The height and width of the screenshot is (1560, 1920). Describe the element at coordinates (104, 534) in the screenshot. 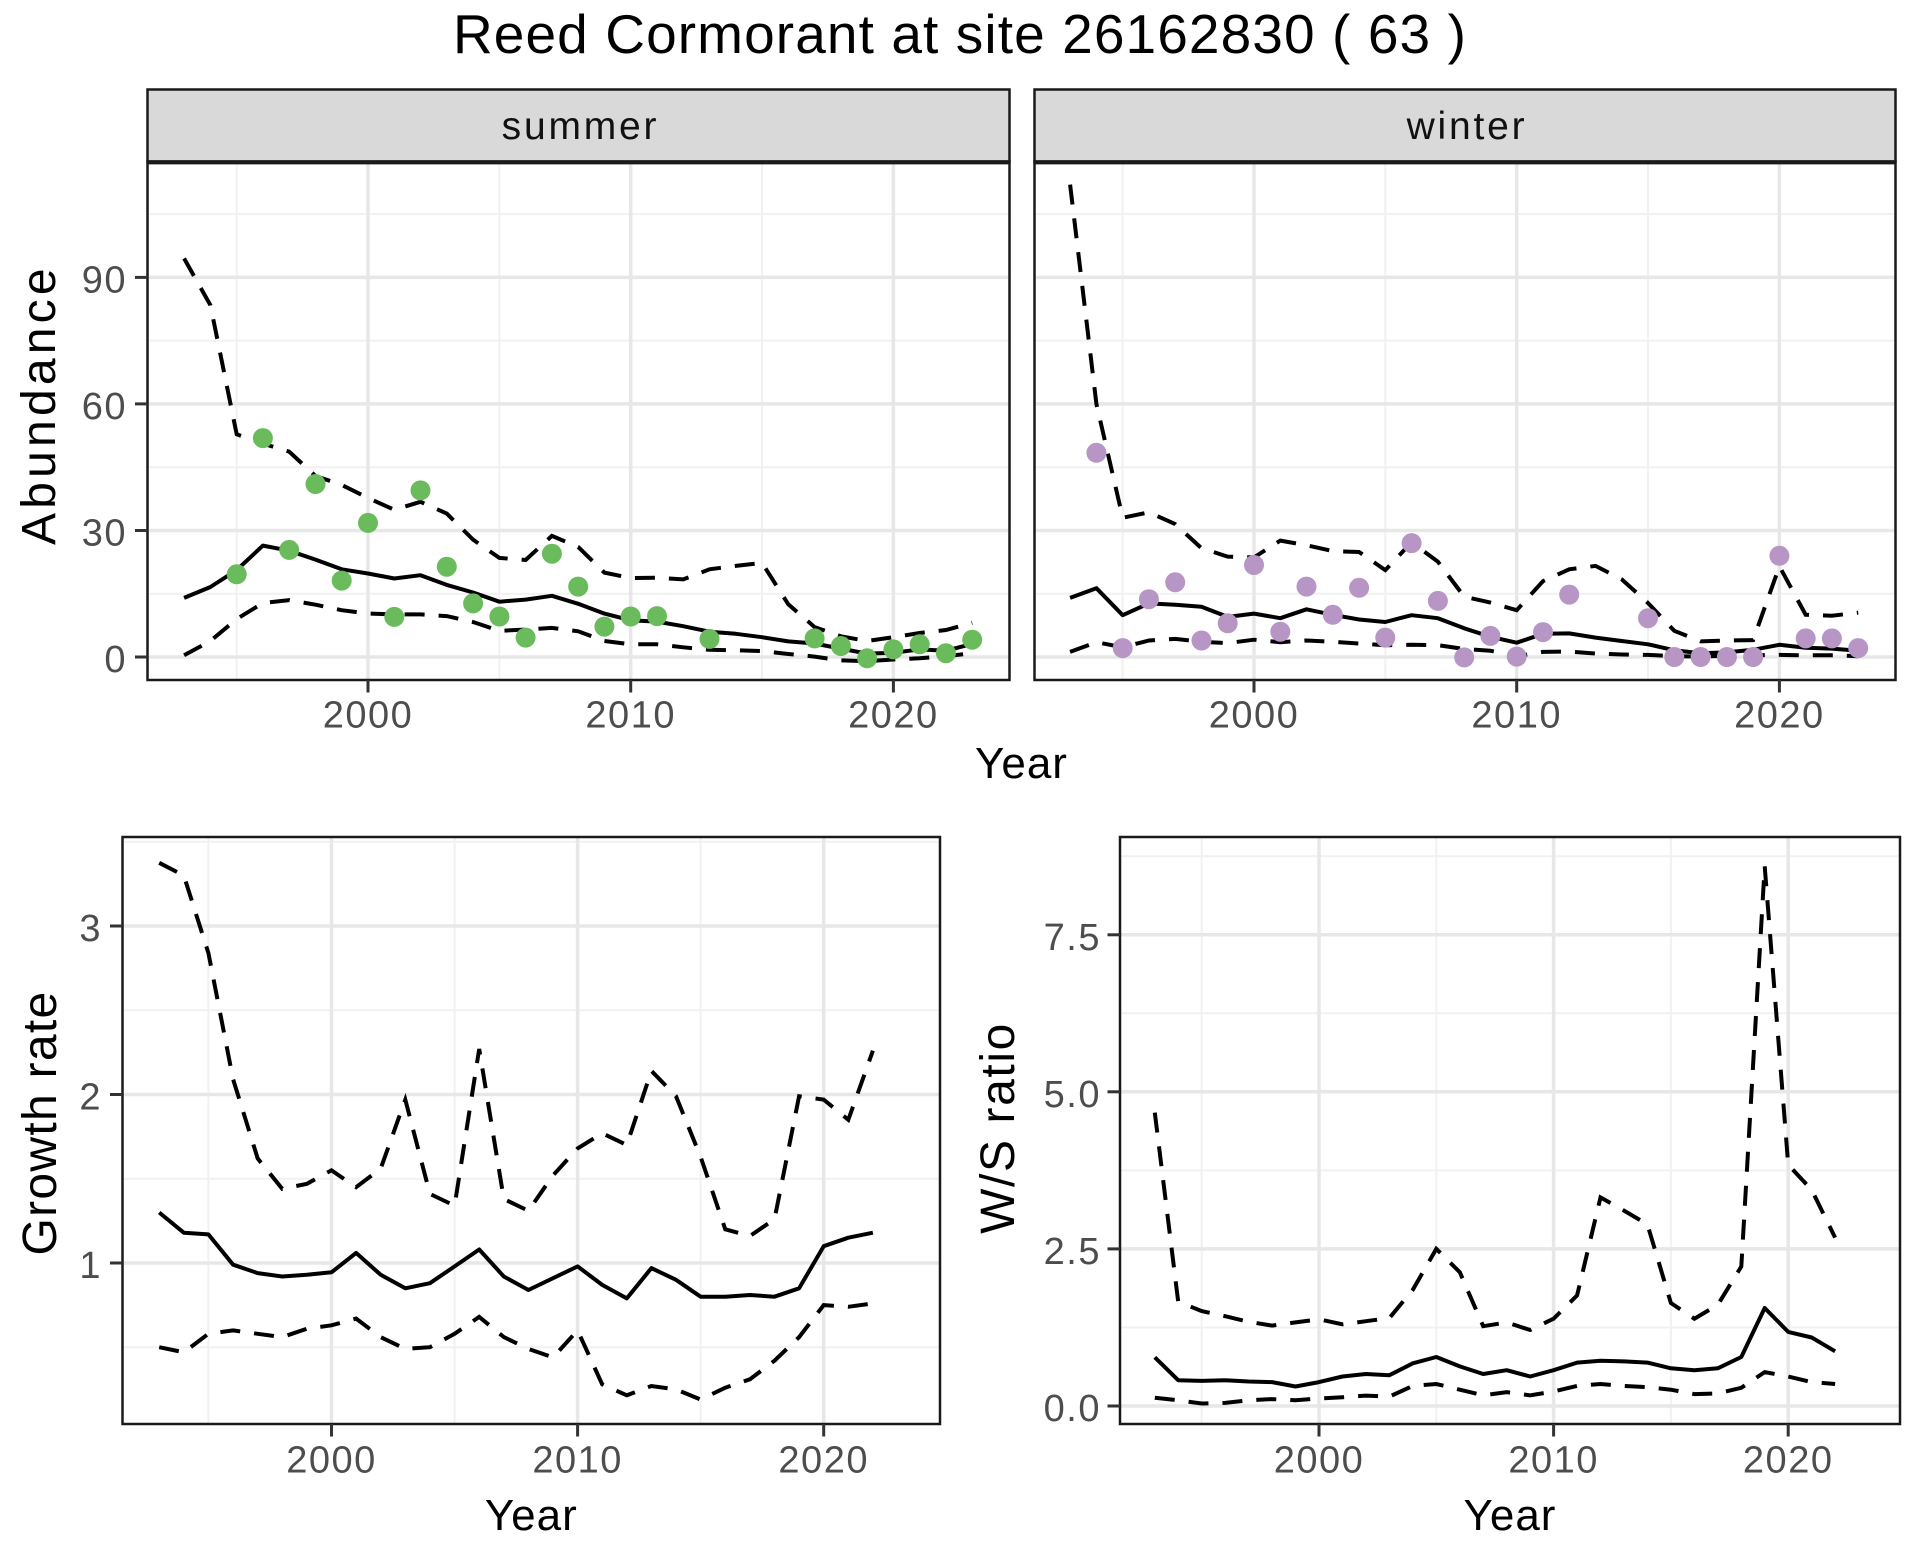

I see `svg-text: 30` at that location.